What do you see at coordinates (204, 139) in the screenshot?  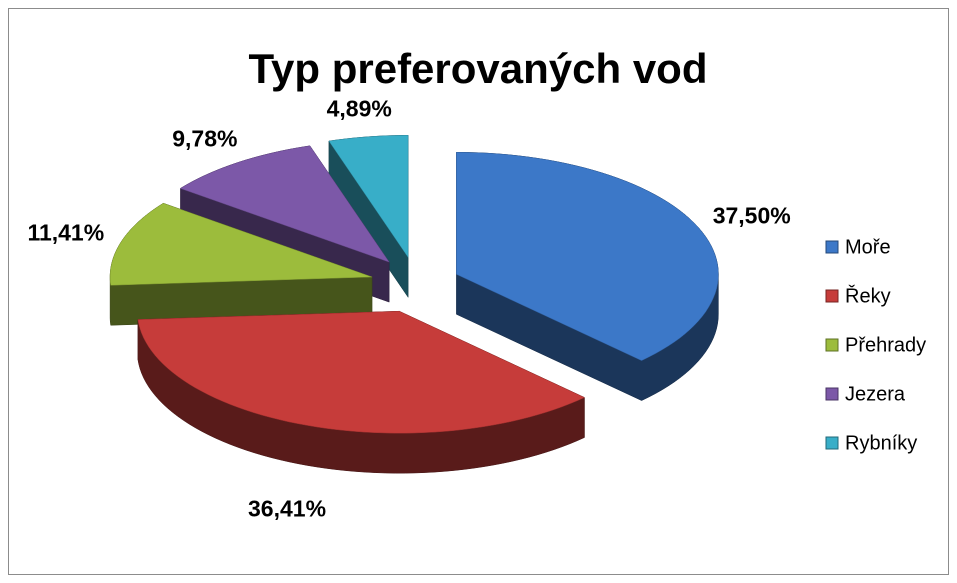 I see `data-label: 9,78%` at bounding box center [204, 139].